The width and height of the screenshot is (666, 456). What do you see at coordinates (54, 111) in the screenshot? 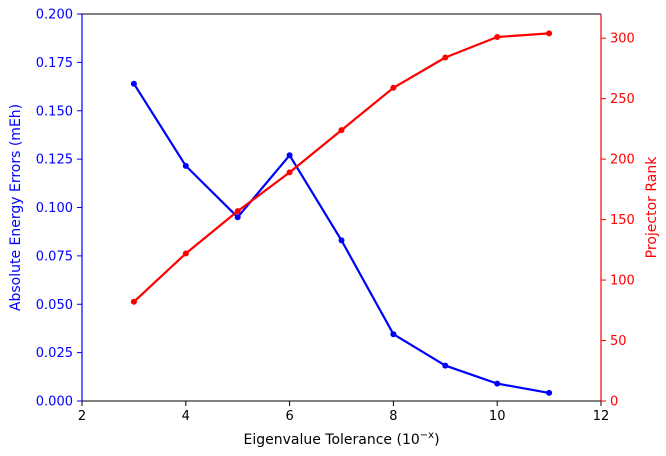
I see `left-y-tick-label: 0.150` at bounding box center [54, 111].